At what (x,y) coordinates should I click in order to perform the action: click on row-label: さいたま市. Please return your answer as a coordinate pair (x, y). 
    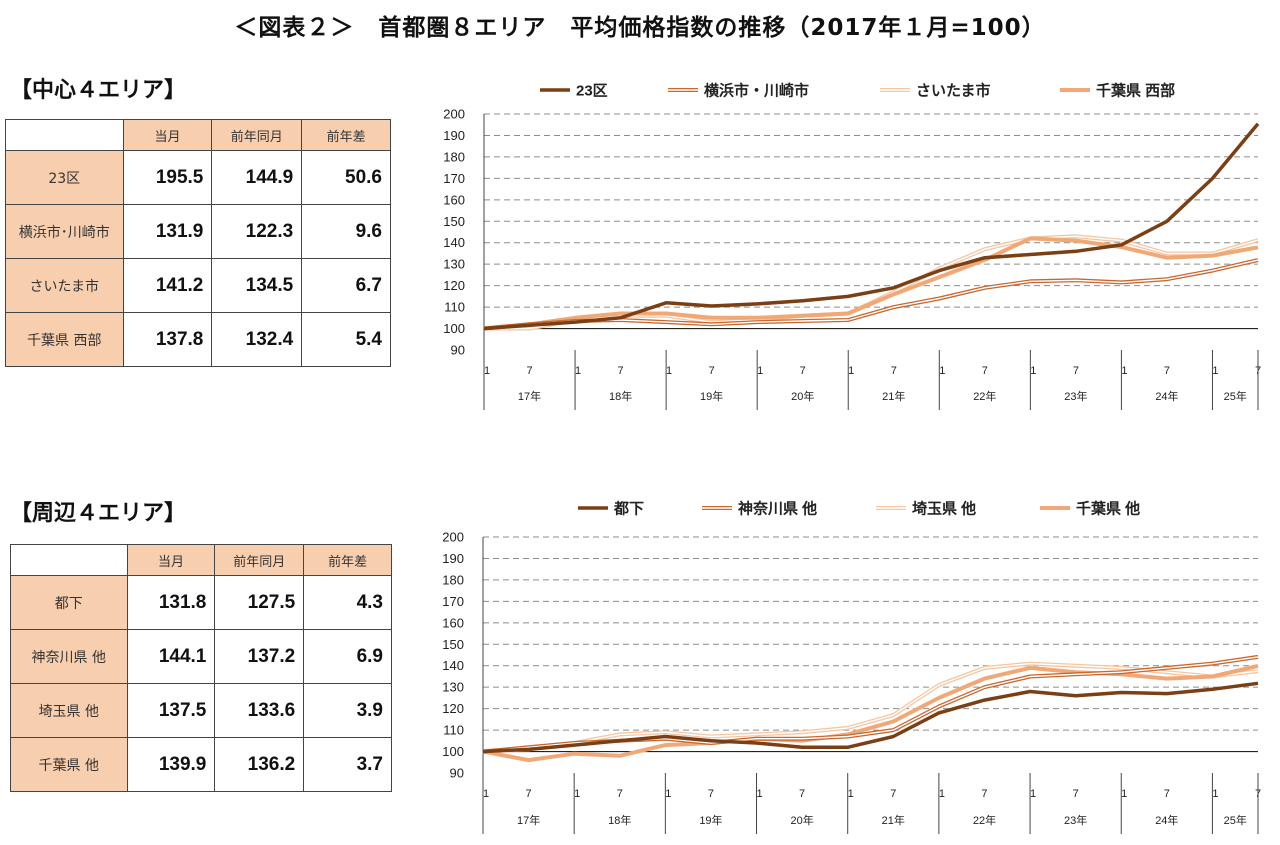
    Looking at the image, I should click on (64, 285).